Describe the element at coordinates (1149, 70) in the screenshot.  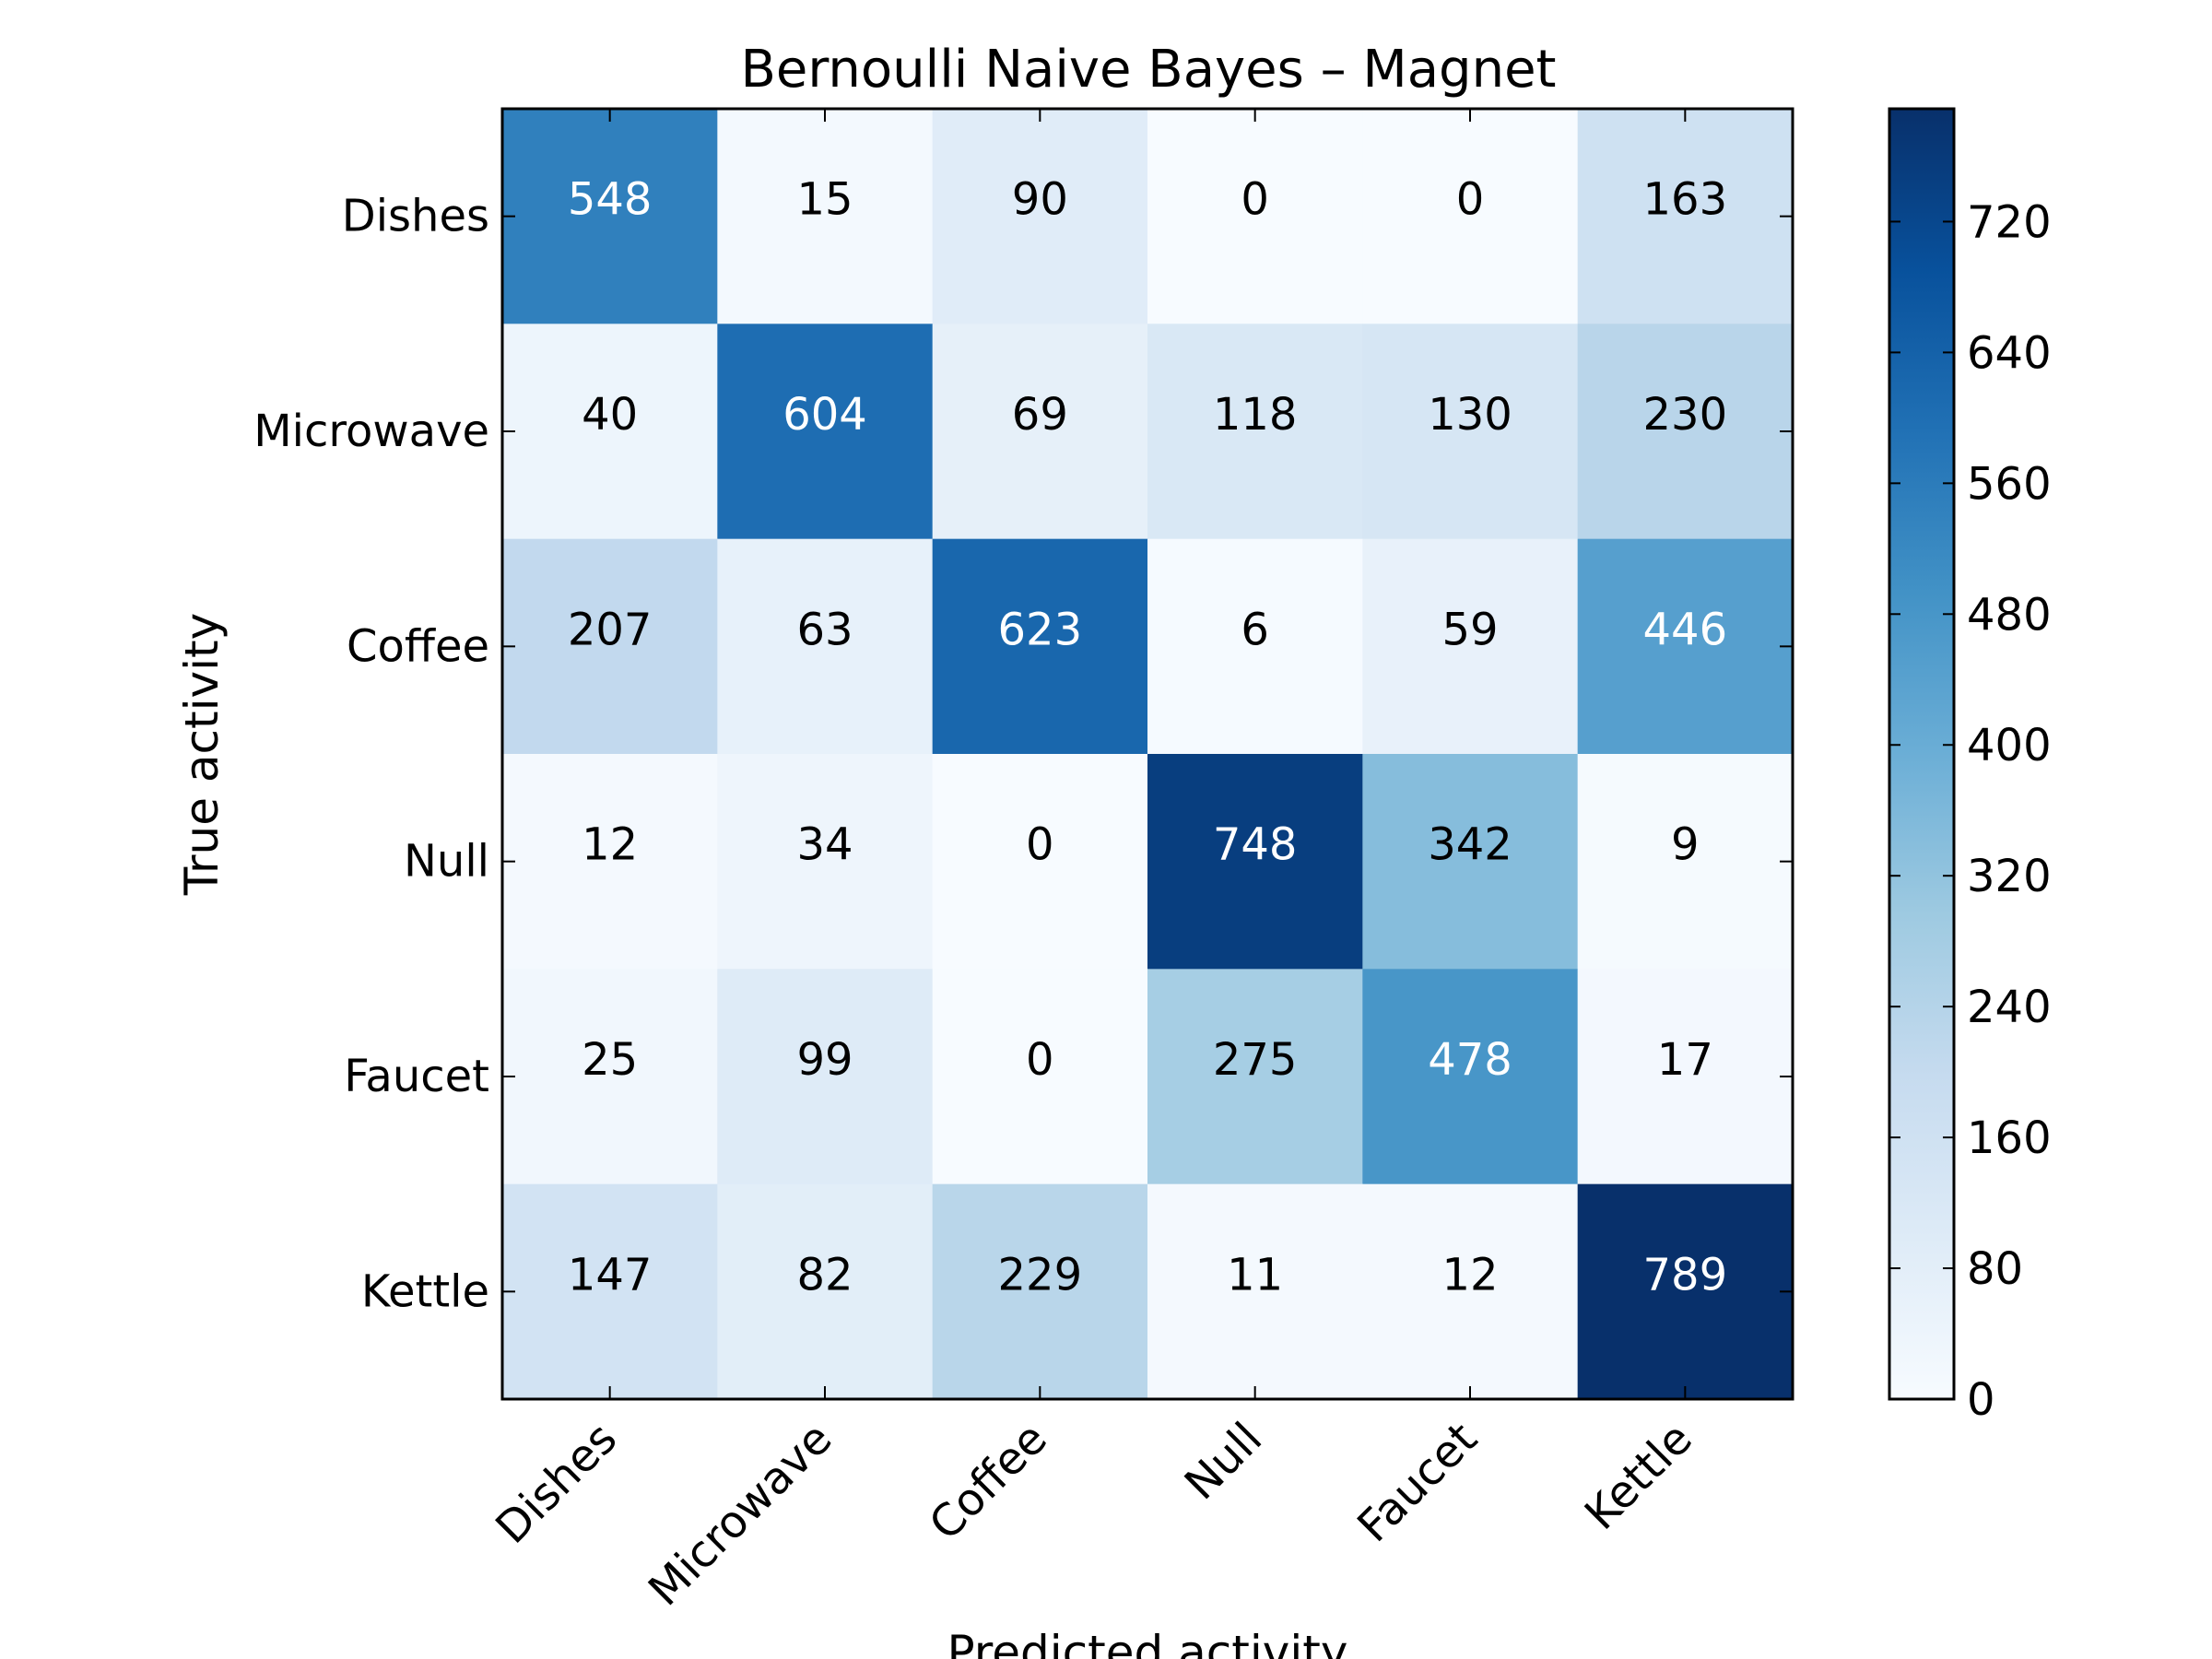
I see `chart-title: Bernoulli Naive Bayes – Magnet` at that location.